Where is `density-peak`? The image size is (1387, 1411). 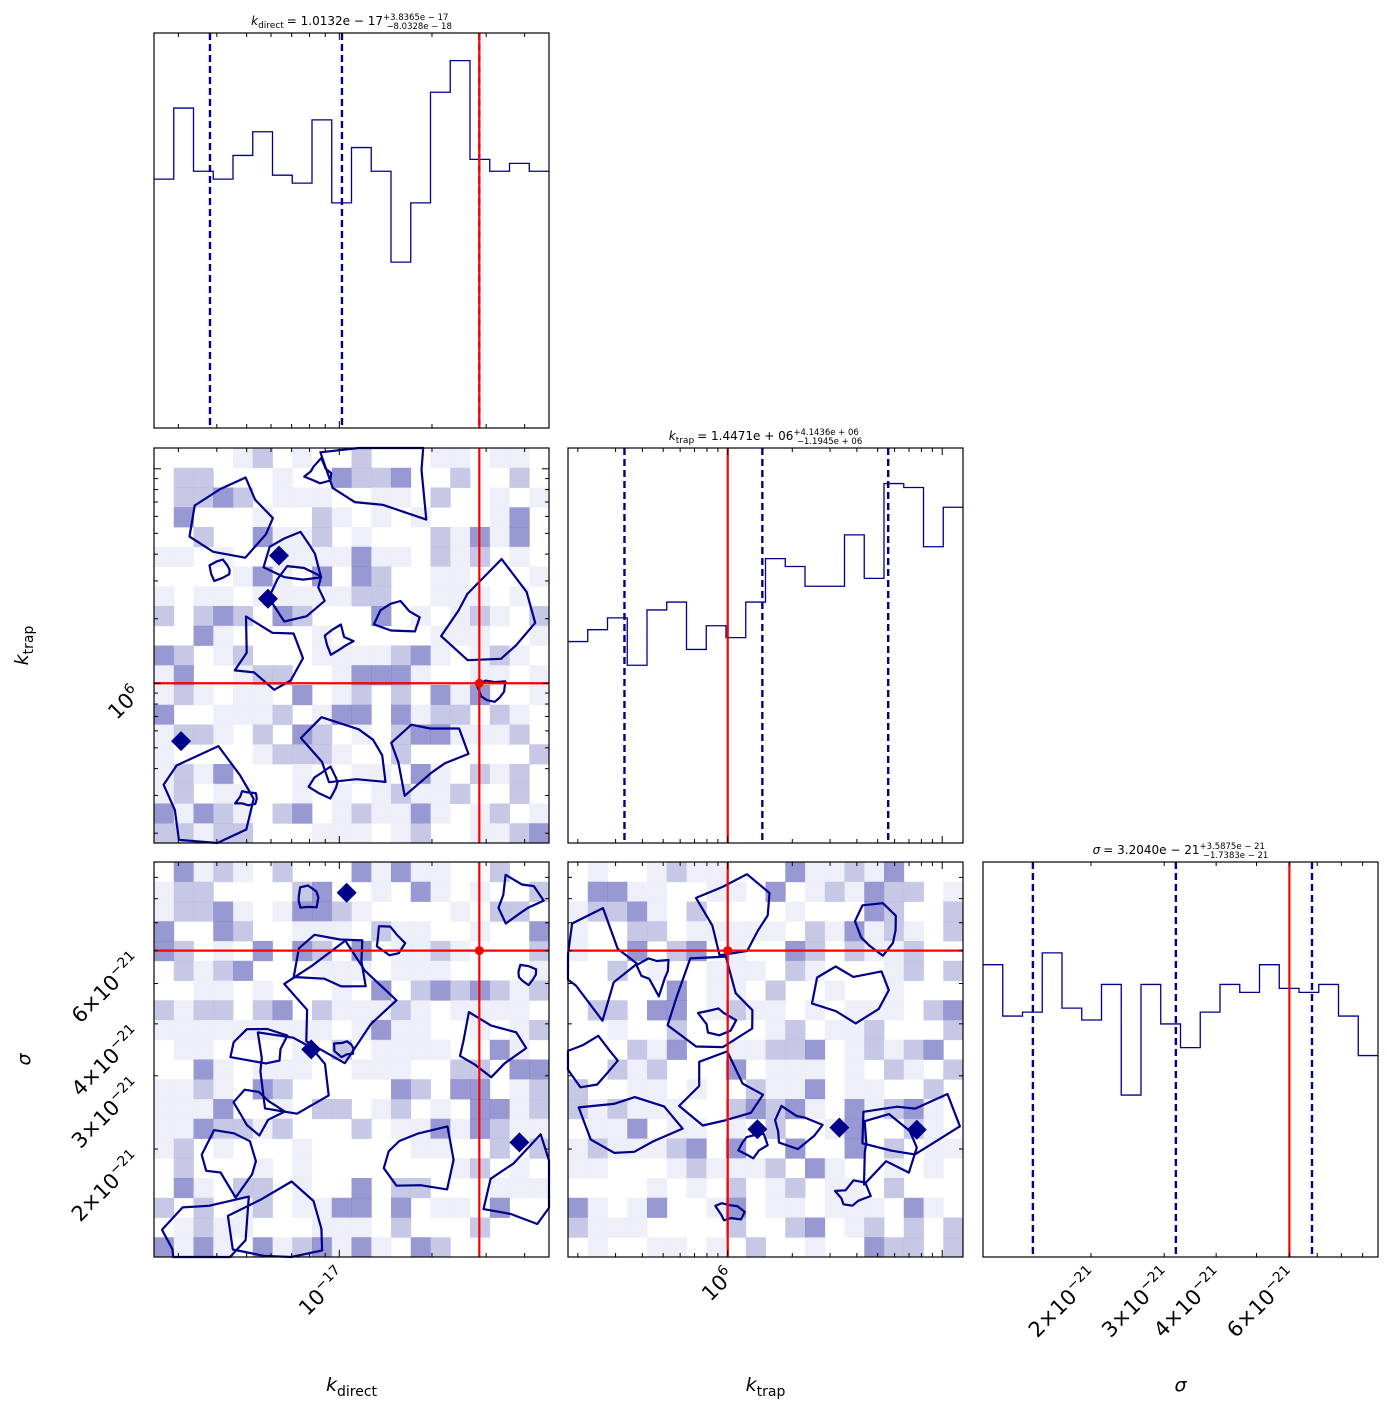 density-peak is located at coordinates (519, 1142).